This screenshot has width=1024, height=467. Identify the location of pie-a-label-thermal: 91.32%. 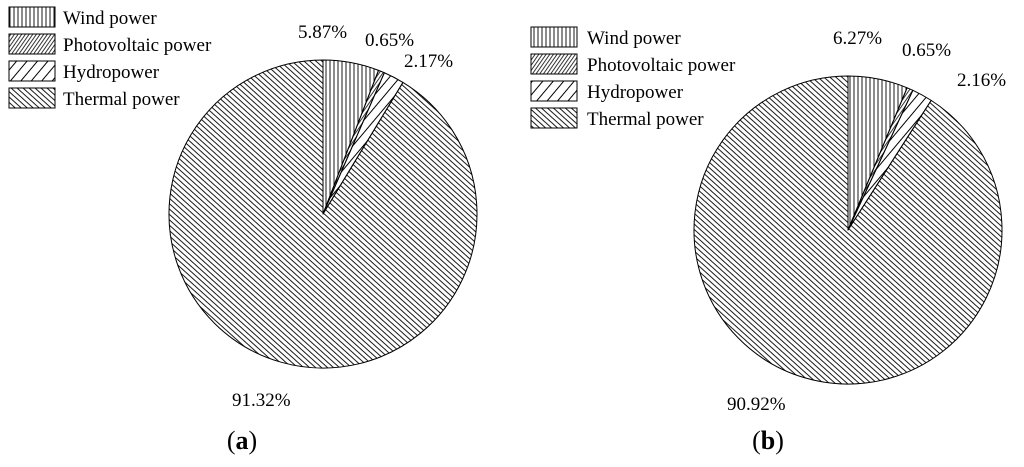
(261, 400).